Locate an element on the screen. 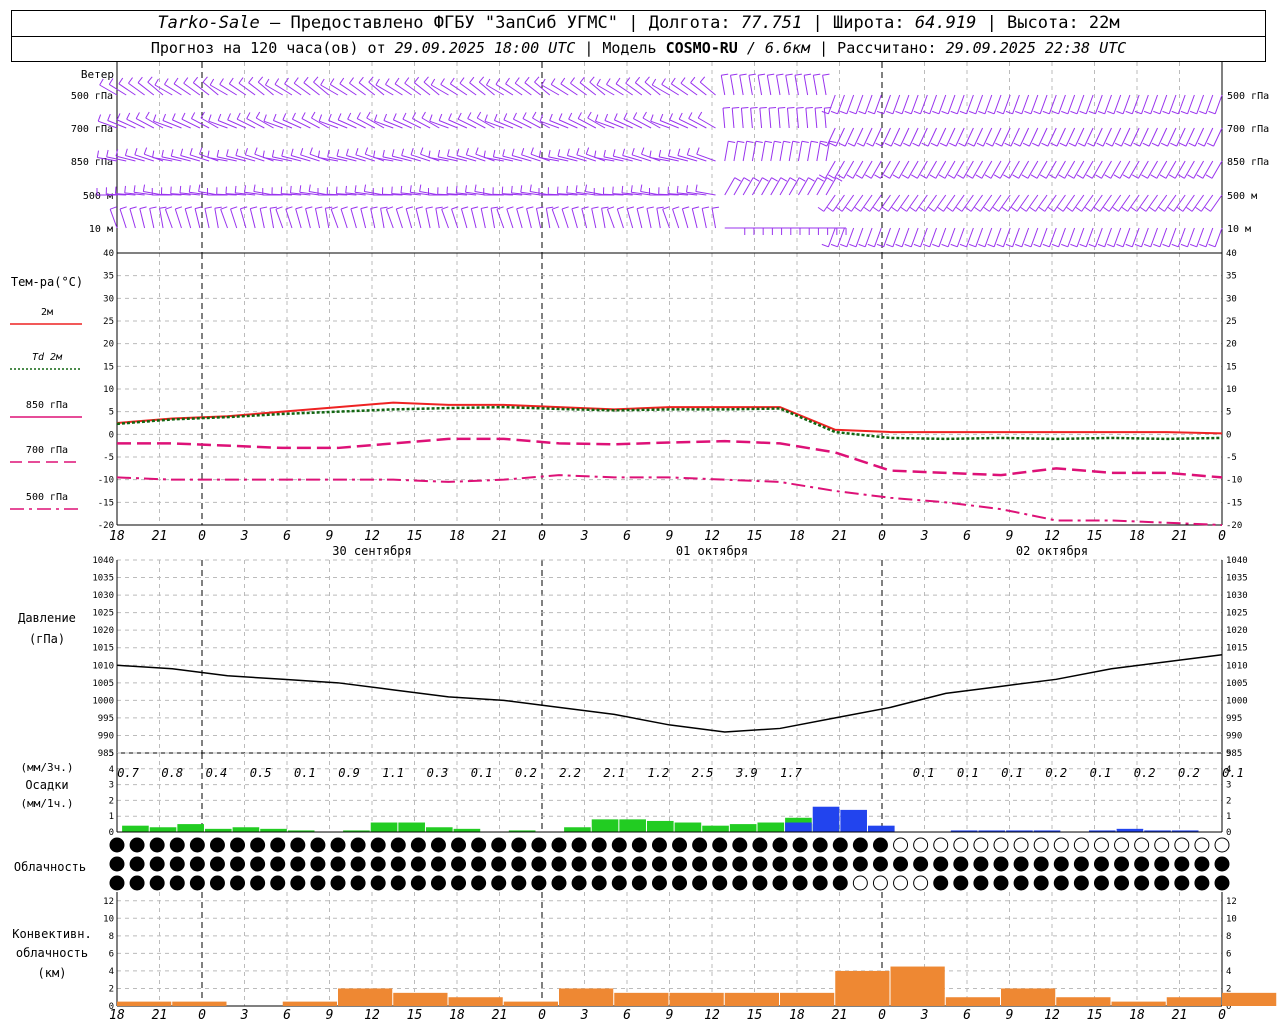 The image size is (1280, 1024). prec-tick-left: 1 is located at coordinates (111, 817).